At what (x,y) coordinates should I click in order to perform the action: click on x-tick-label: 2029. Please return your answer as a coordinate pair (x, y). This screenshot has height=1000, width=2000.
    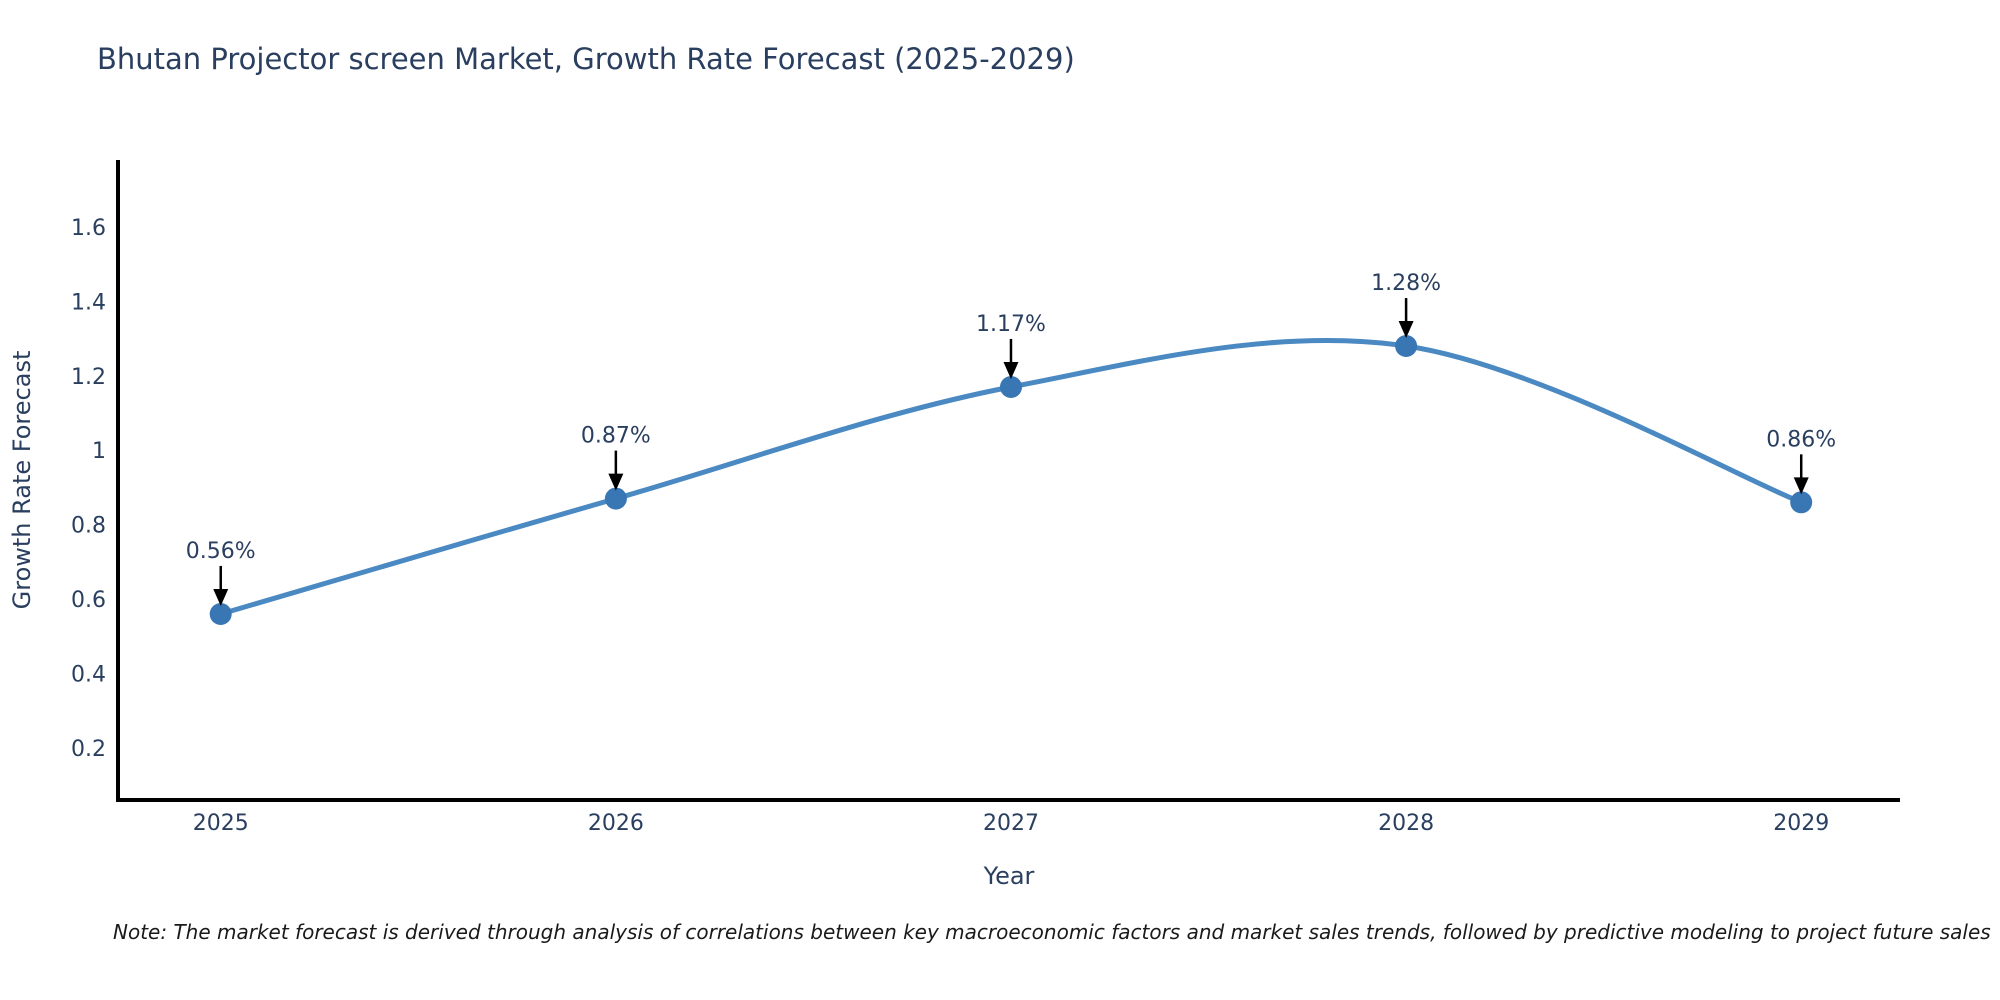
    Looking at the image, I should click on (1801, 823).